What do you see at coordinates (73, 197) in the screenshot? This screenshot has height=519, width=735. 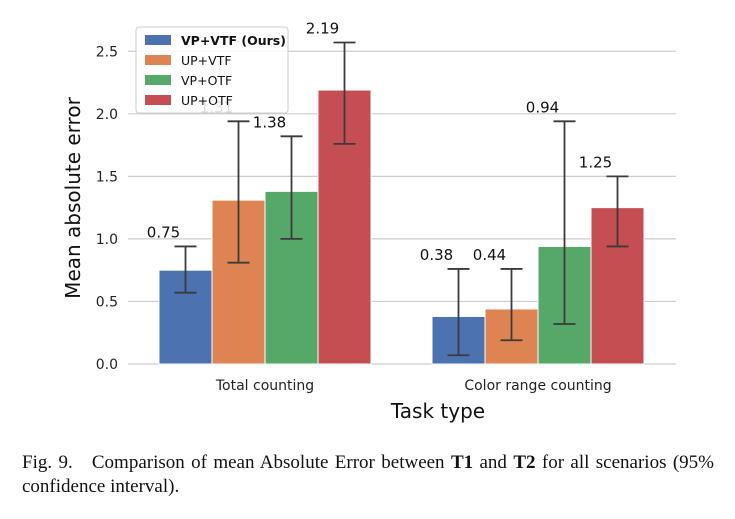 I see `y-axis-label: Mean absolute error` at bounding box center [73, 197].